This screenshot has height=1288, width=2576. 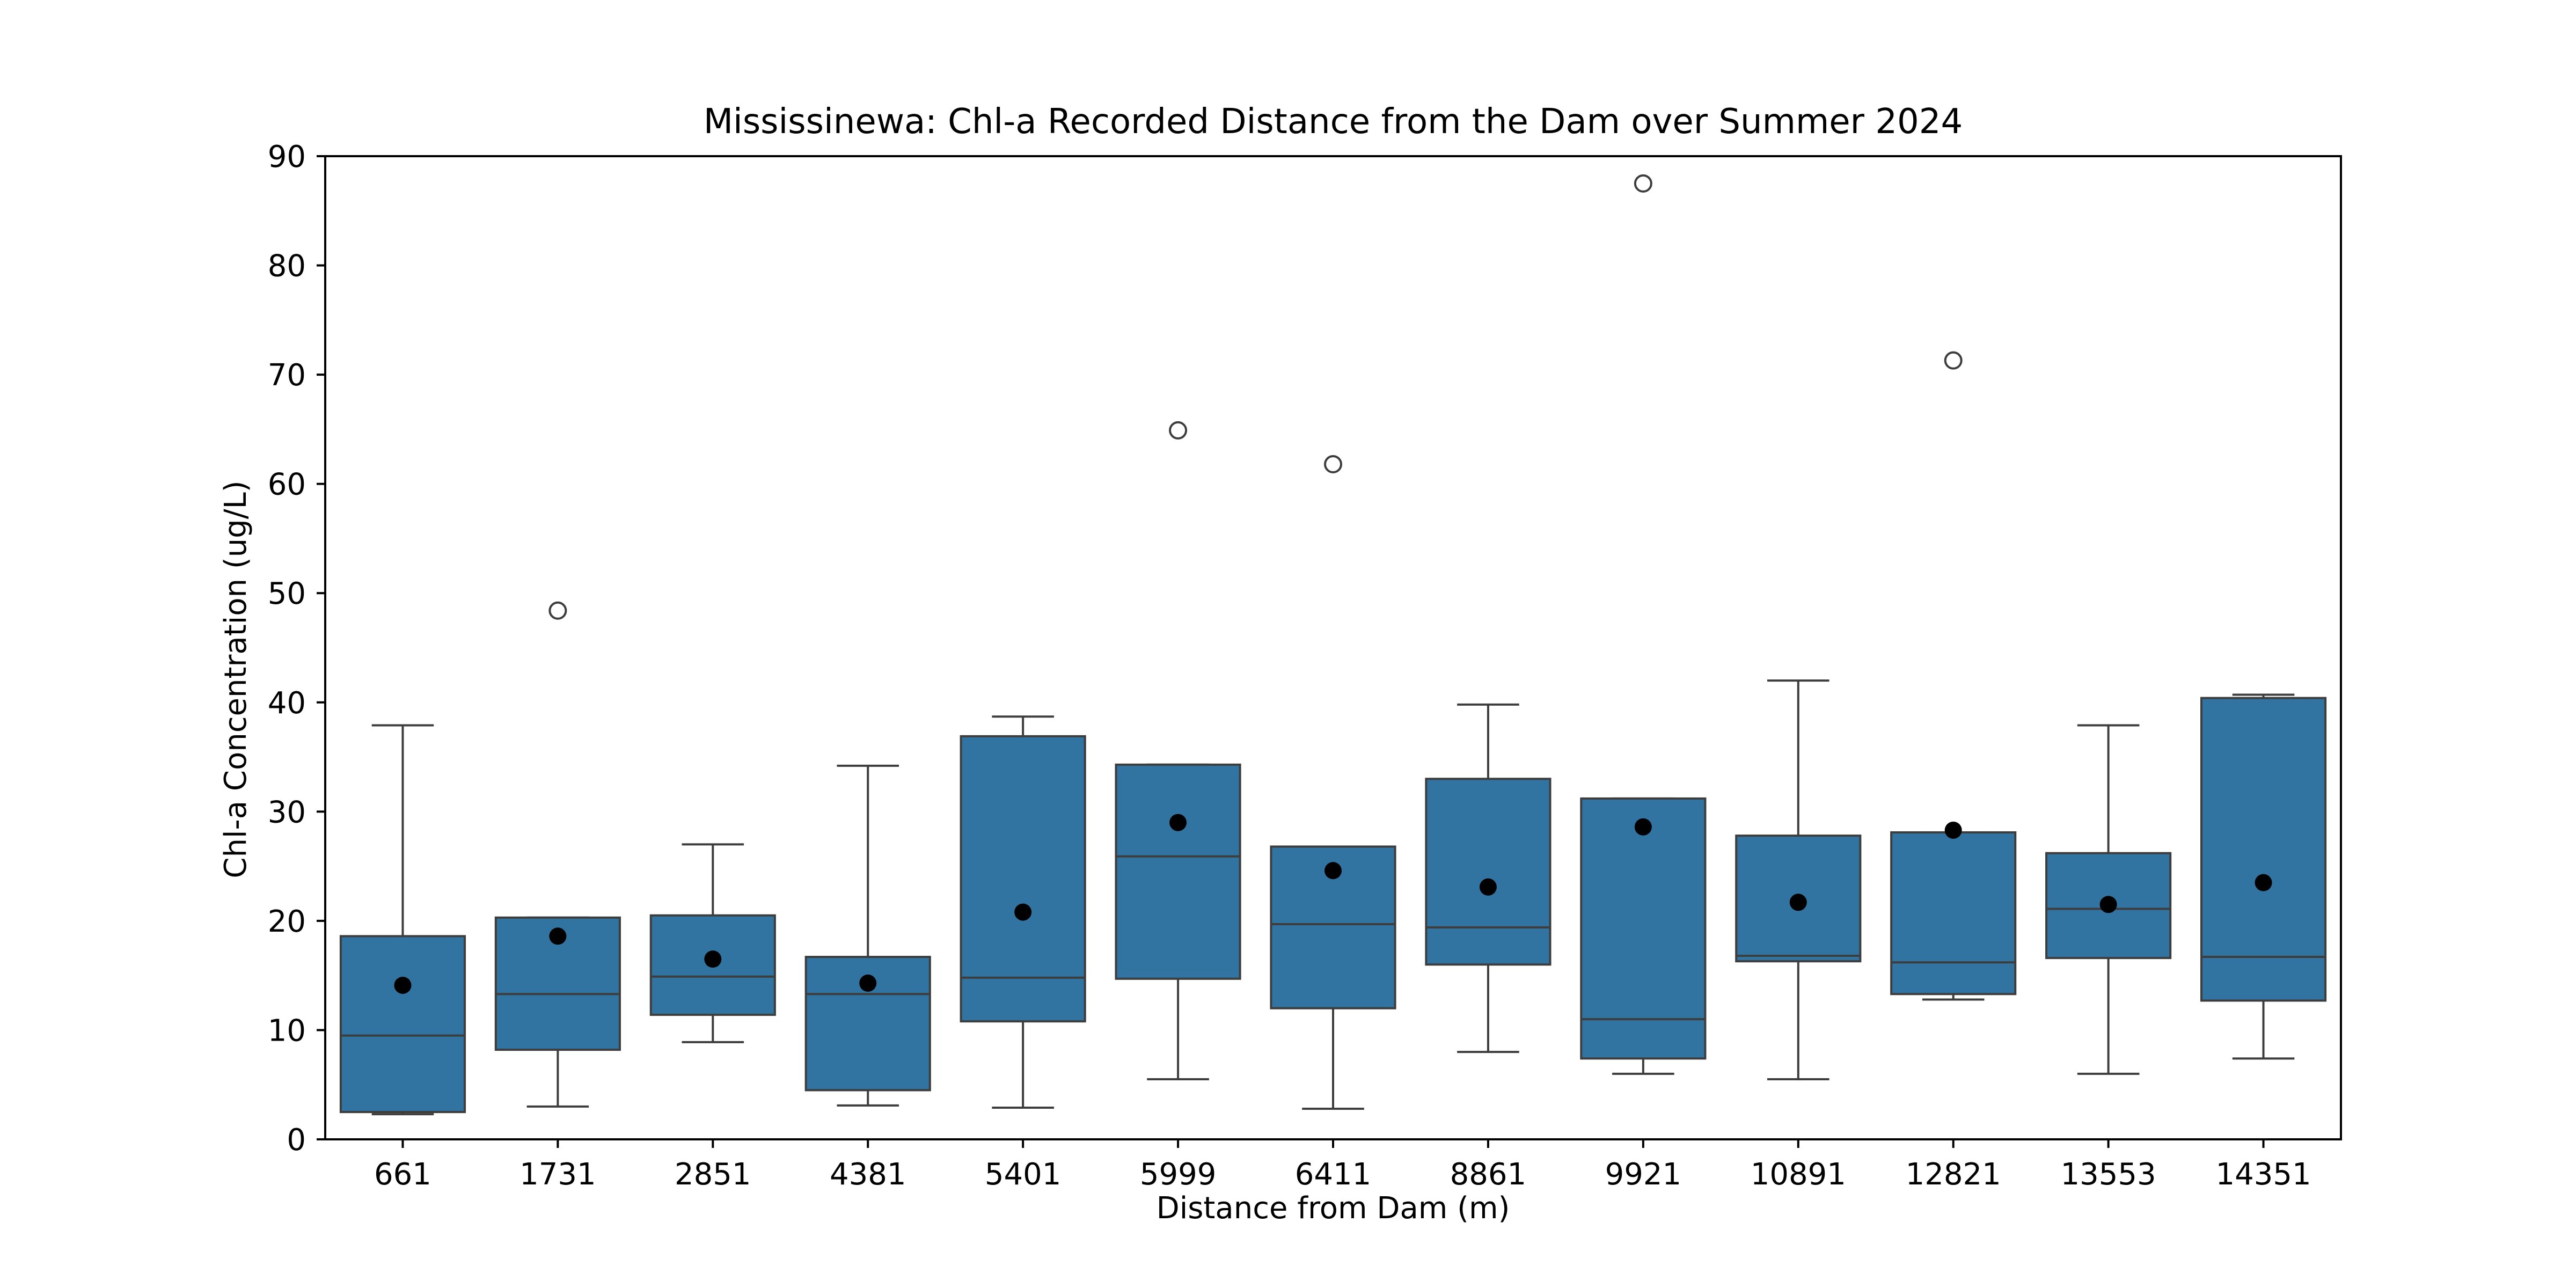 What do you see at coordinates (1953, 1174) in the screenshot?
I see `x-tick-label: 12821` at bounding box center [1953, 1174].